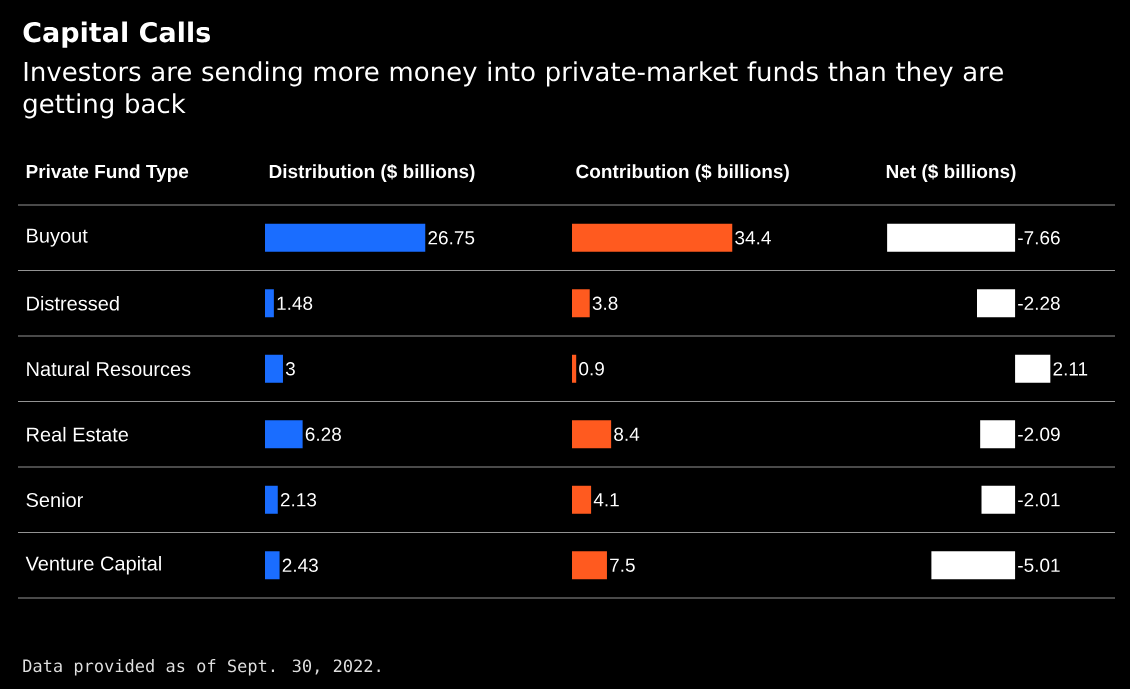  I want to click on data-label: 2.13, so click(298, 500).